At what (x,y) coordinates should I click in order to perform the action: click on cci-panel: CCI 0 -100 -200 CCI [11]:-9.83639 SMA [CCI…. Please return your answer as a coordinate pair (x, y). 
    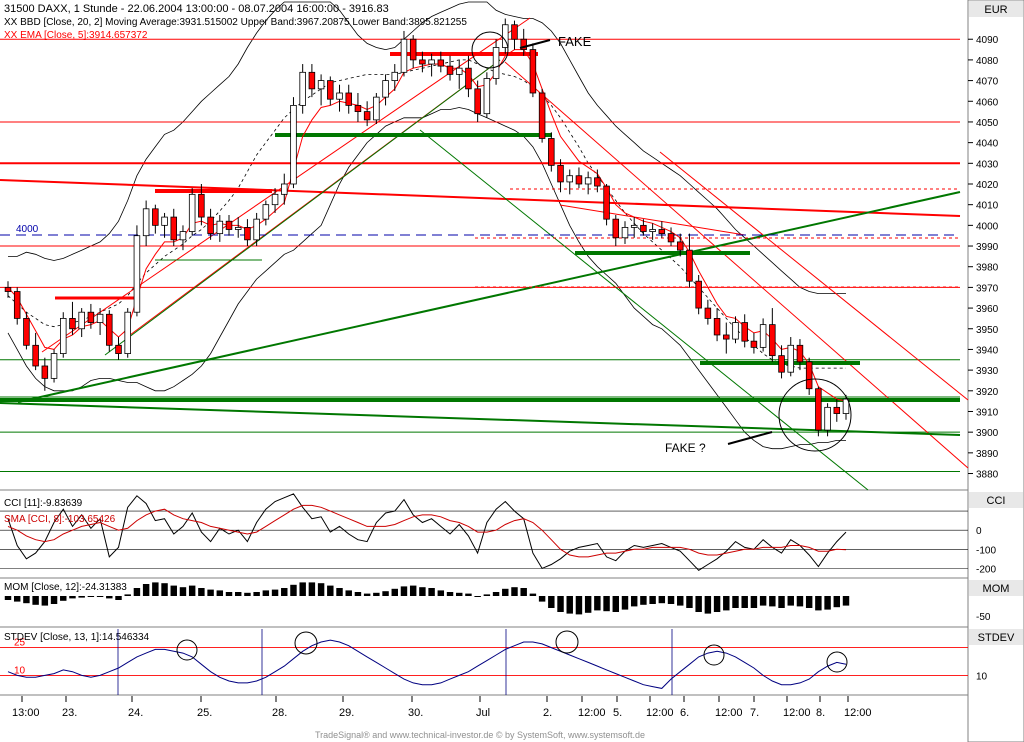
    Looking at the image, I should click on (511, 535).